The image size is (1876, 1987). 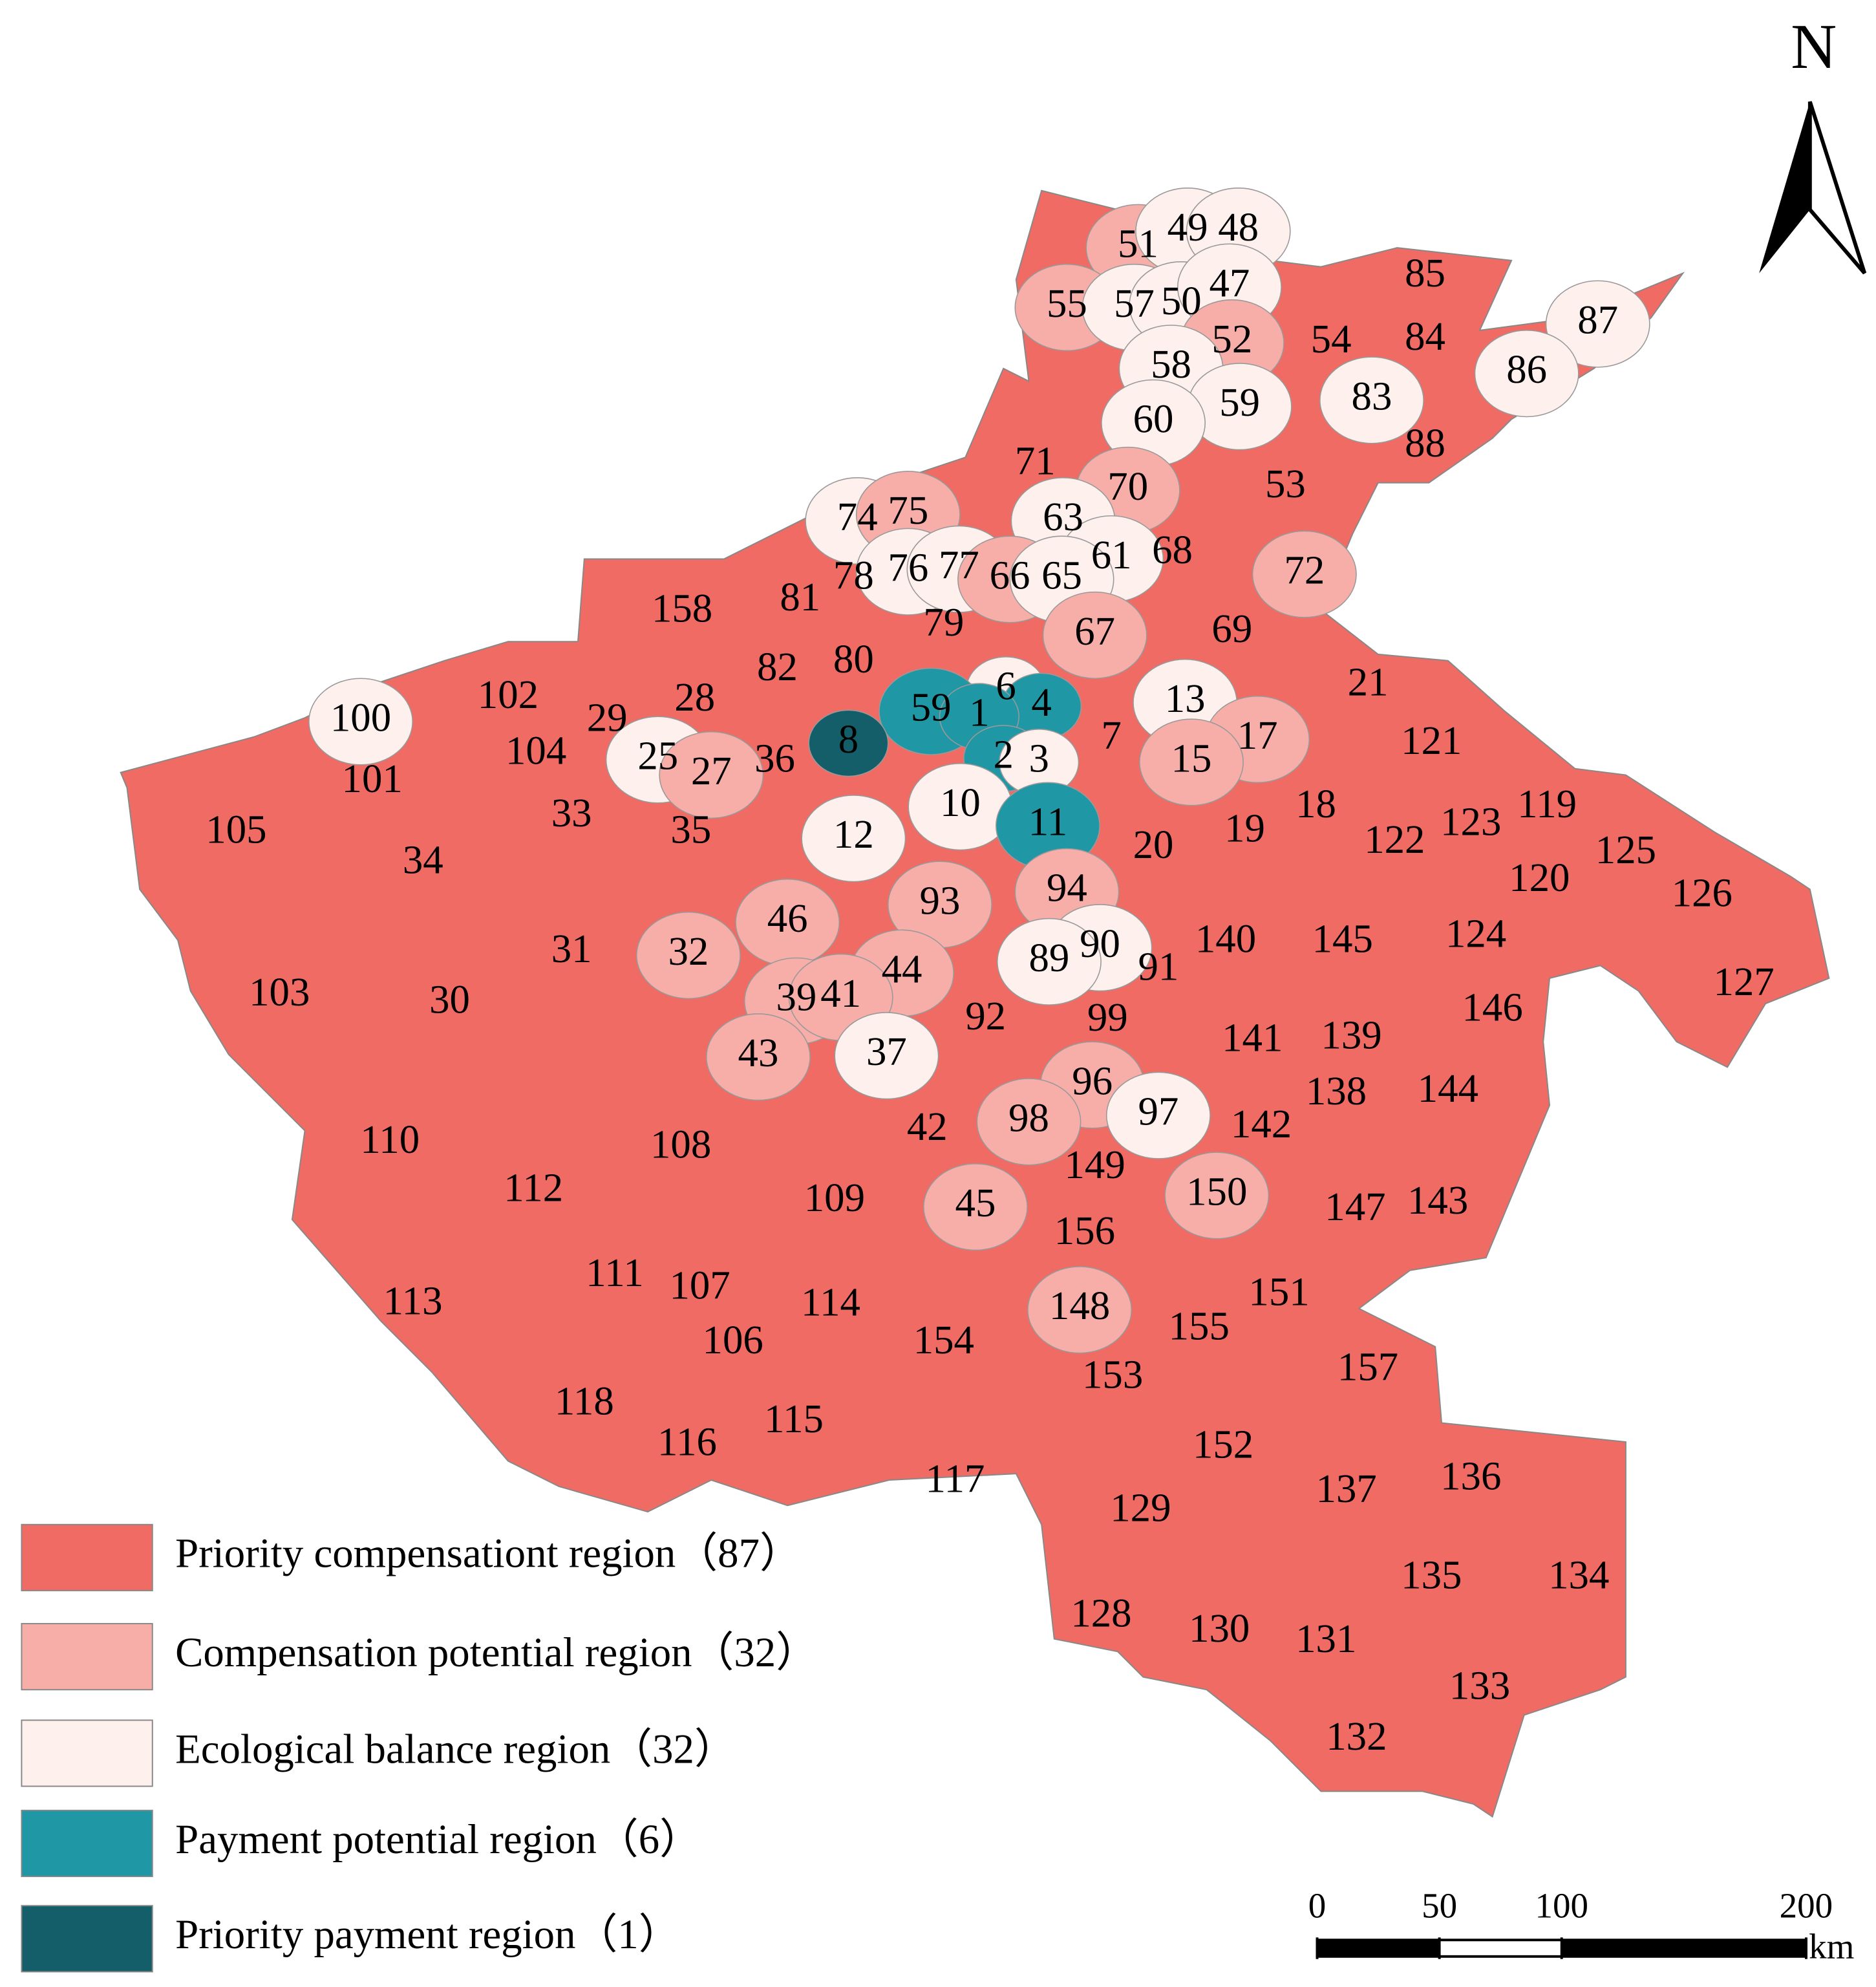 What do you see at coordinates (1346, 1488) in the screenshot?
I see `region-label: 137` at bounding box center [1346, 1488].